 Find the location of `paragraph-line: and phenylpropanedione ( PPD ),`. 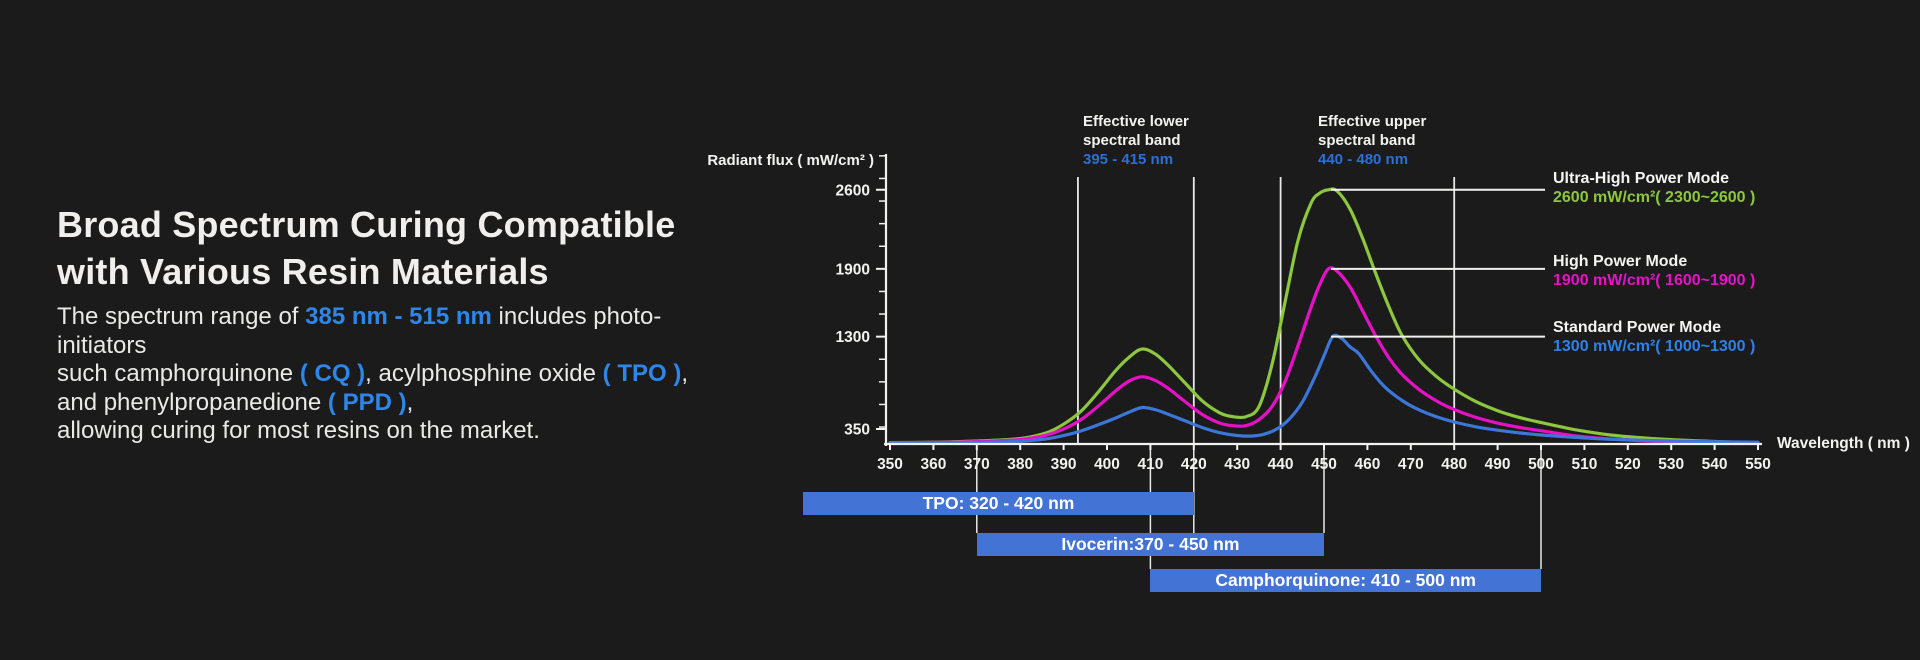

paragraph-line: and phenylpropanedione ( PPD ), is located at coordinates (387, 403).